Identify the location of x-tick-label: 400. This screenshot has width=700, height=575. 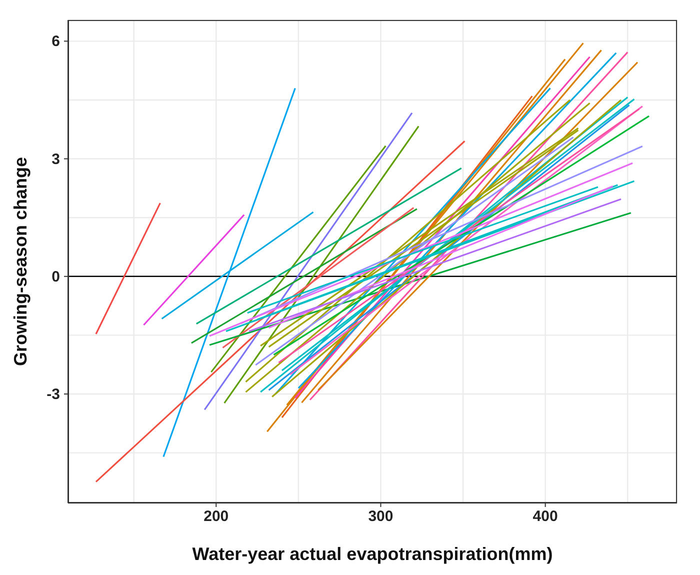
(545, 516).